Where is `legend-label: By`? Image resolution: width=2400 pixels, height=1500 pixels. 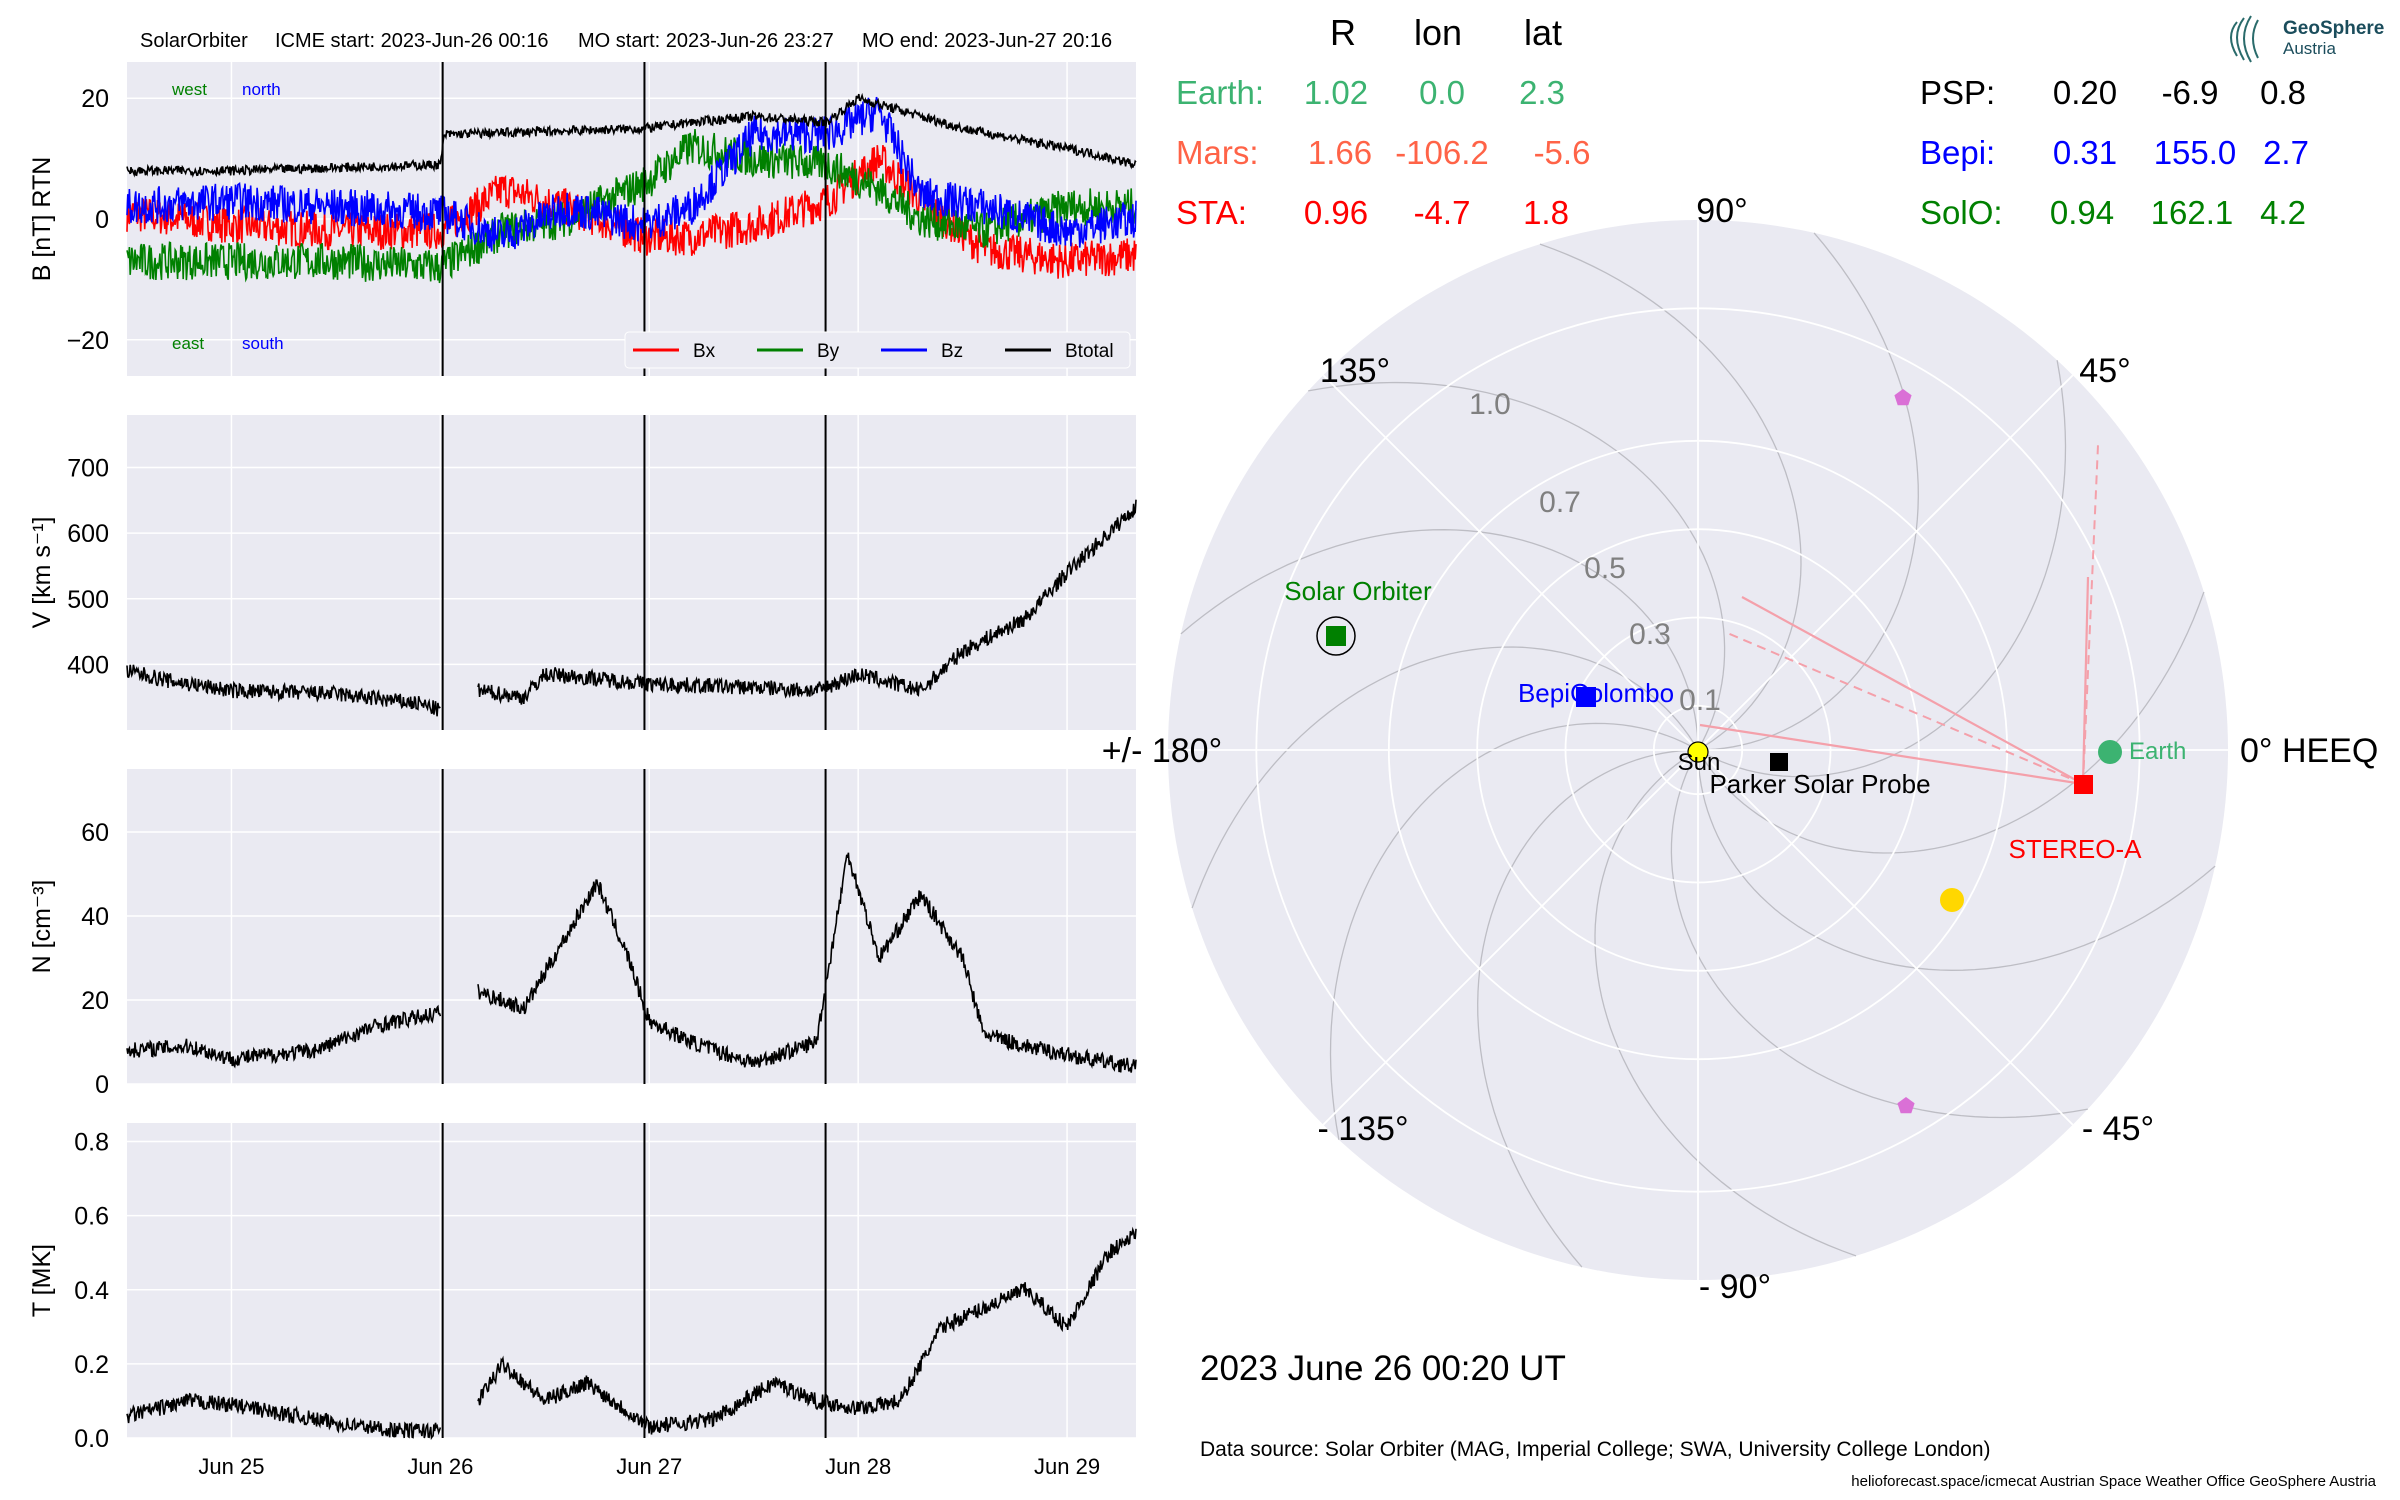
legend-label: By is located at coordinates (828, 351).